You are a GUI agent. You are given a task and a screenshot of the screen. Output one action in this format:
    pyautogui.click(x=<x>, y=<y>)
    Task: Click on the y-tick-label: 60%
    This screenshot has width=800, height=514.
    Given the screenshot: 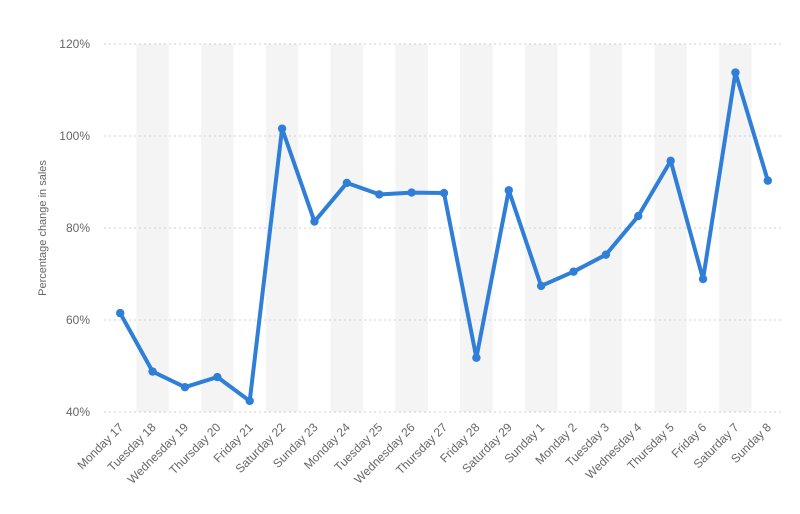 What is the action you would take?
    pyautogui.click(x=78, y=320)
    